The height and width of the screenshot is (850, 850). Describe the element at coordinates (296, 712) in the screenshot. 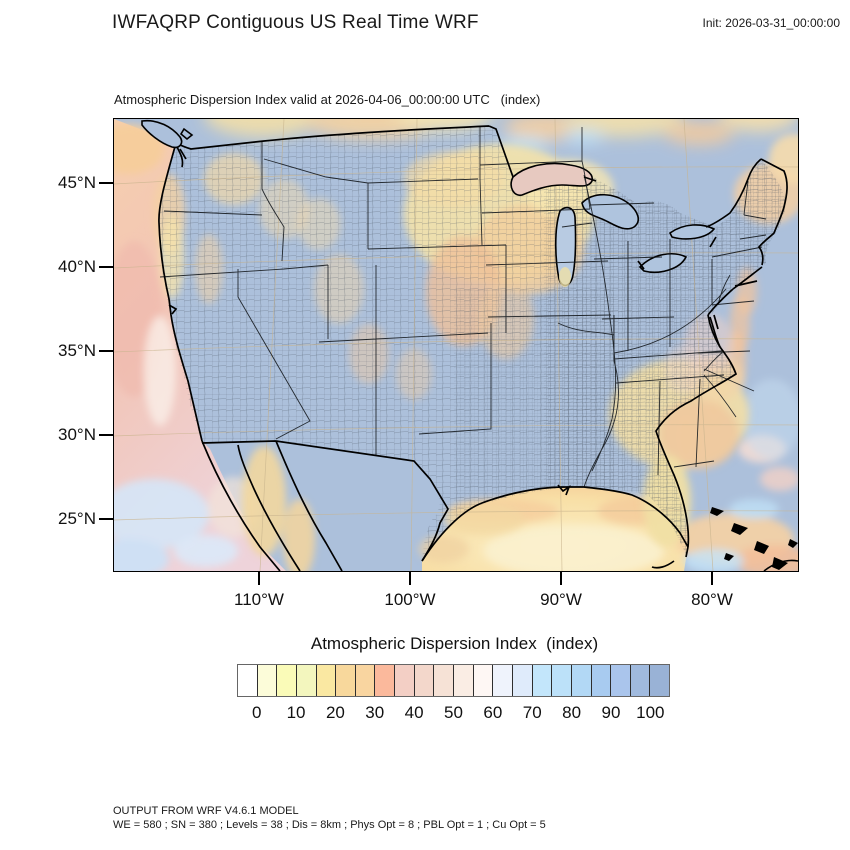

I see `colorbar-tick-label: 10` at that location.